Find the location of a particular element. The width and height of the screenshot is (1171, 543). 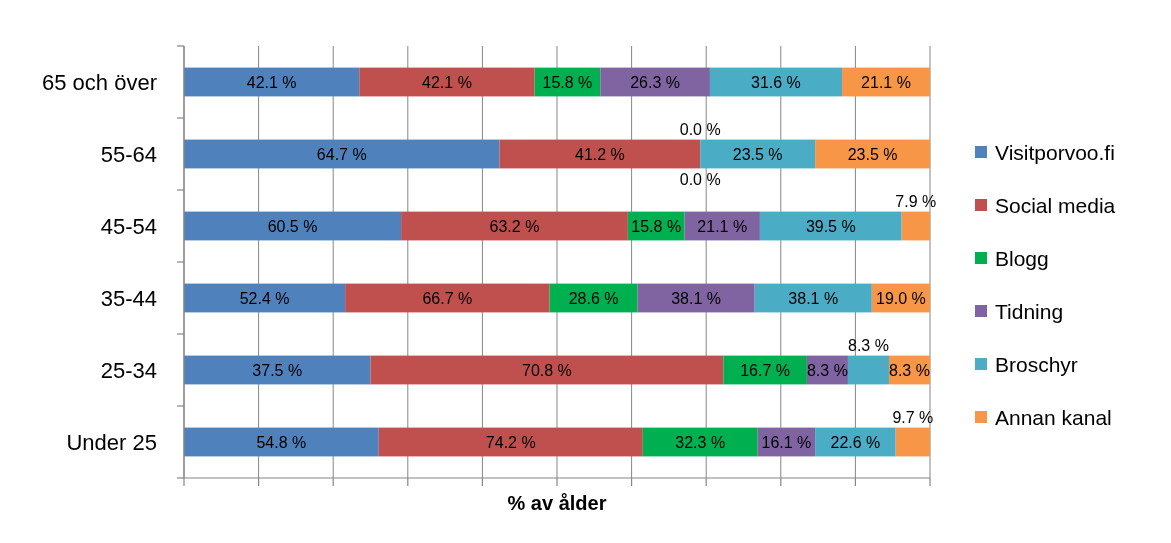

annotation: 70.8 % is located at coordinates (547, 370).